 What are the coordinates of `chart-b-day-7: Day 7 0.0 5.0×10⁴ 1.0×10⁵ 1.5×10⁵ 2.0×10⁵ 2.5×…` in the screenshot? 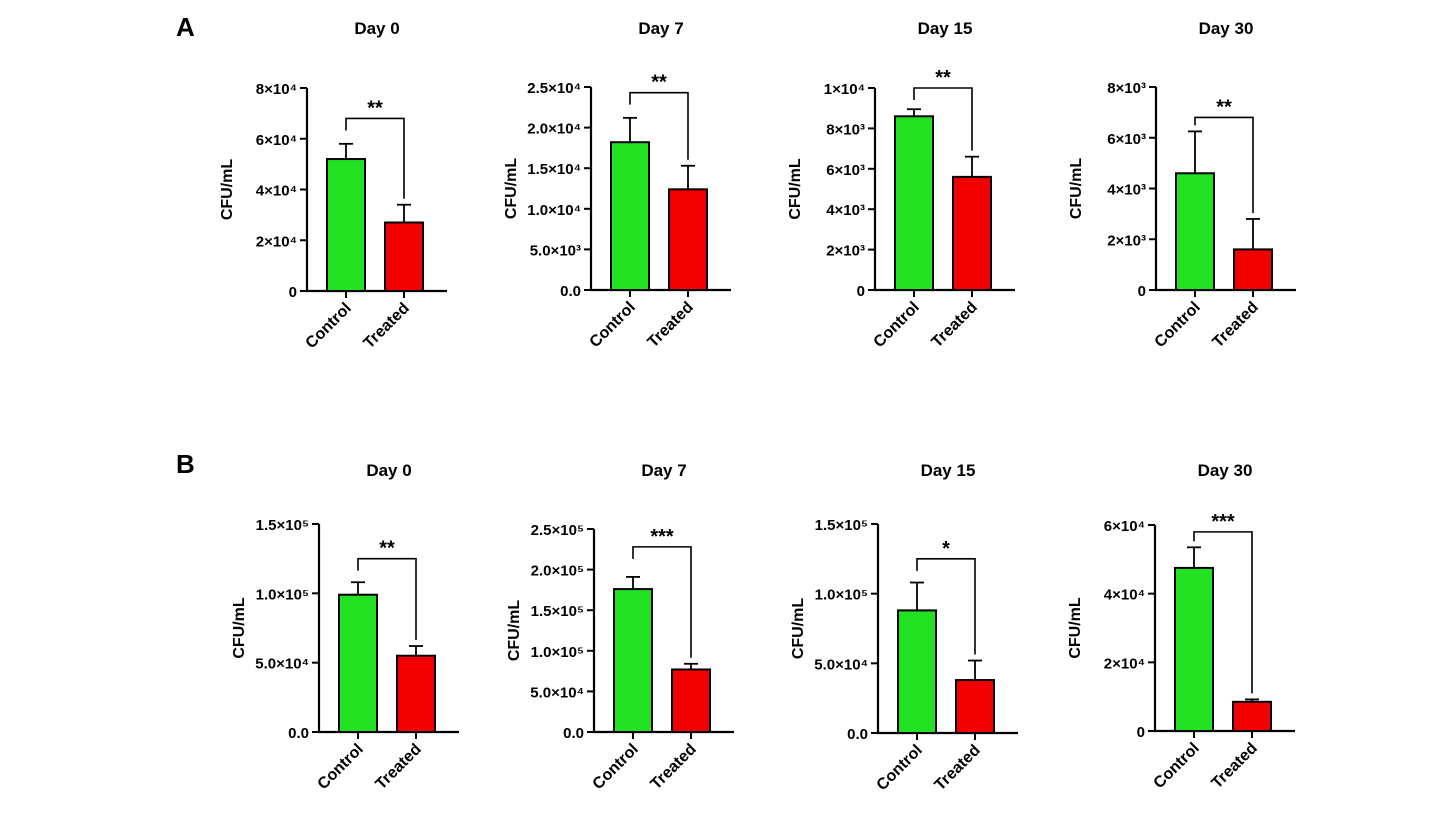 It's located at (620, 627).